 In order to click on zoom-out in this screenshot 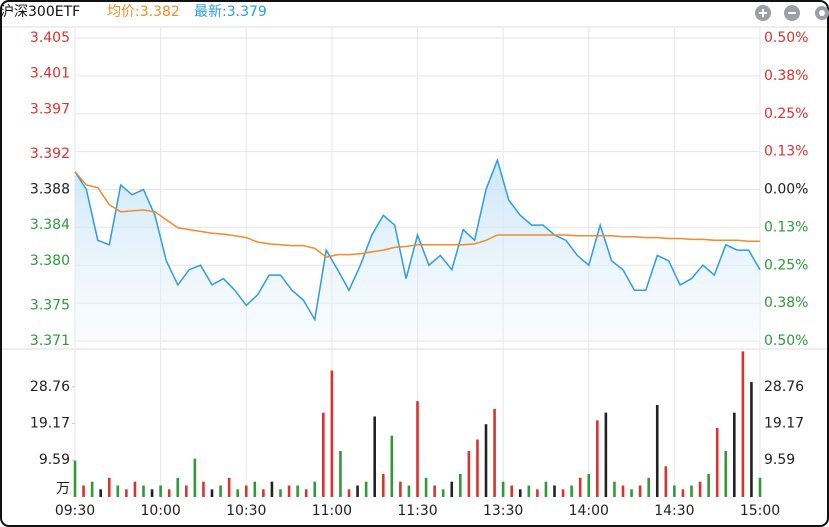, I will do `click(792, 13)`.